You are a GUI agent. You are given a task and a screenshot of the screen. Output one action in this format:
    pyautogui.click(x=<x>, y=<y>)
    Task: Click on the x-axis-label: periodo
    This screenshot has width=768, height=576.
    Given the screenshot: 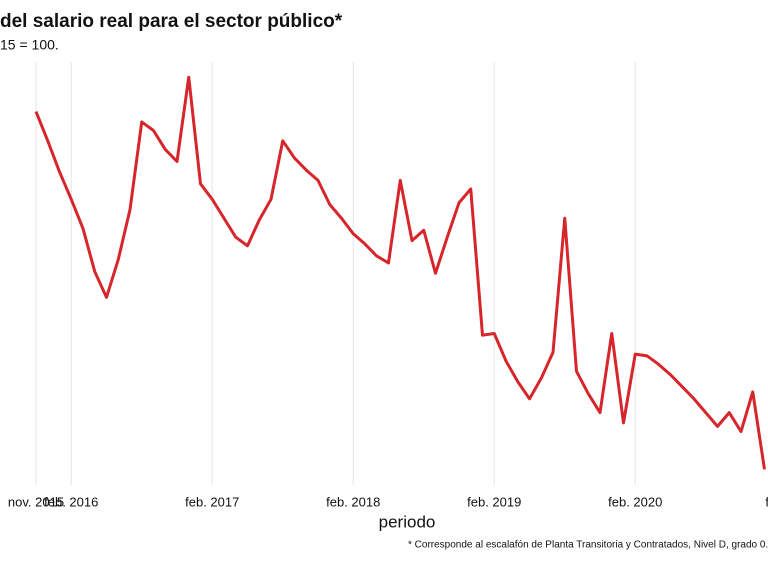 What is the action you would take?
    pyautogui.click(x=407, y=521)
    